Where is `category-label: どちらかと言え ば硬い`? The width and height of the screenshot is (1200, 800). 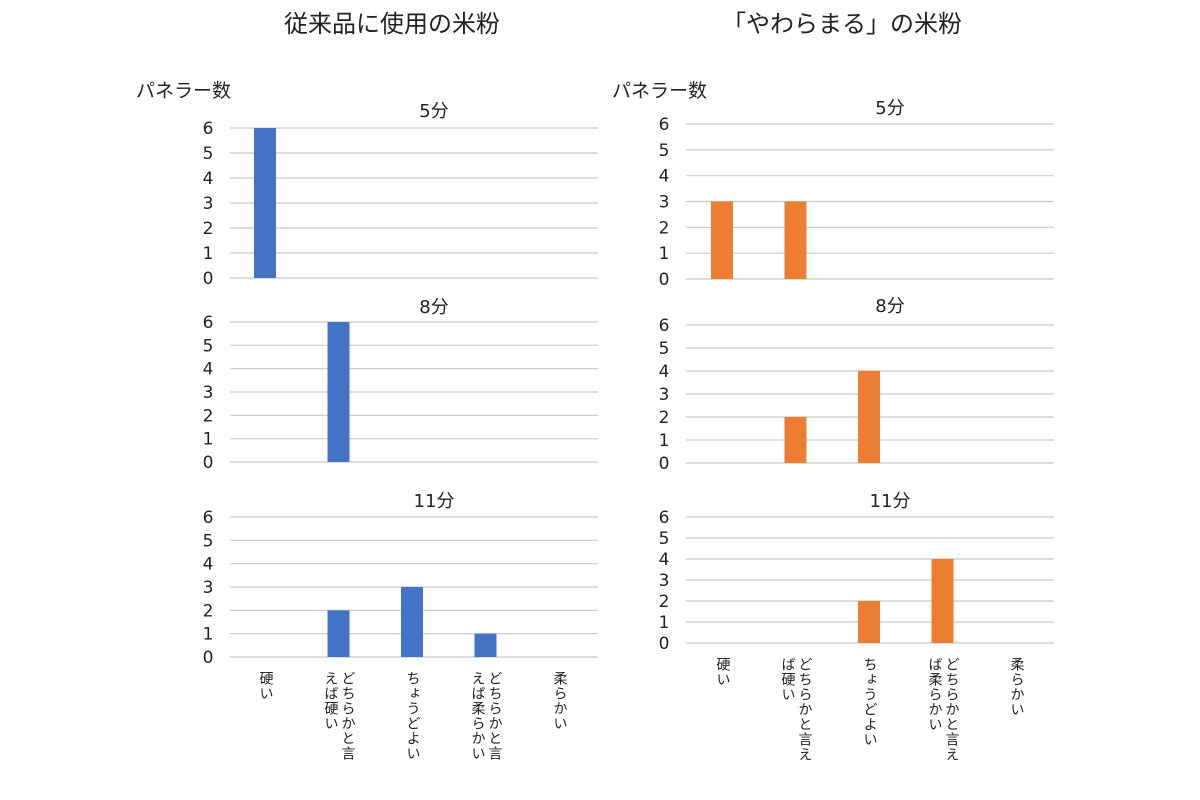
category-label: どちらかと言え ば硬い is located at coordinates (796, 709).